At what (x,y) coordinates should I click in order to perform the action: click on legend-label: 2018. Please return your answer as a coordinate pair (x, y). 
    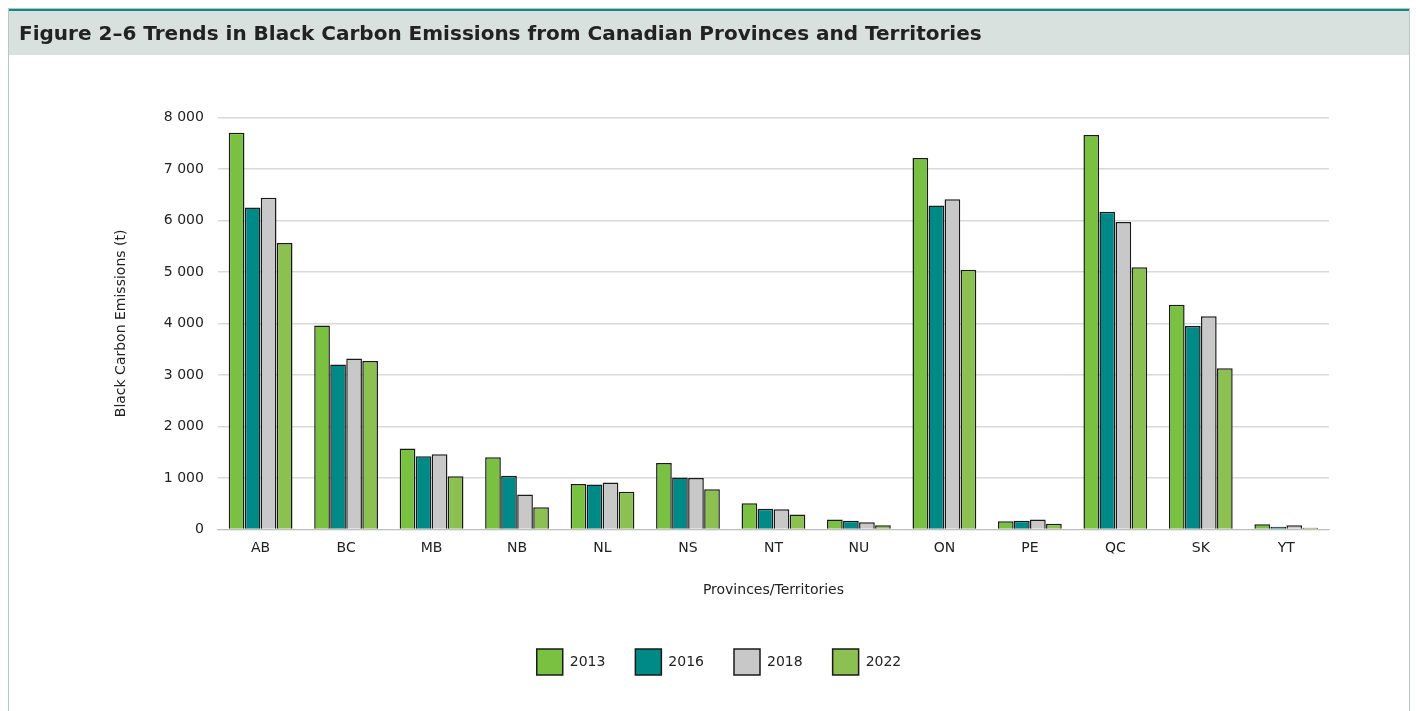
    Looking at the image, I should click on (785, 660).